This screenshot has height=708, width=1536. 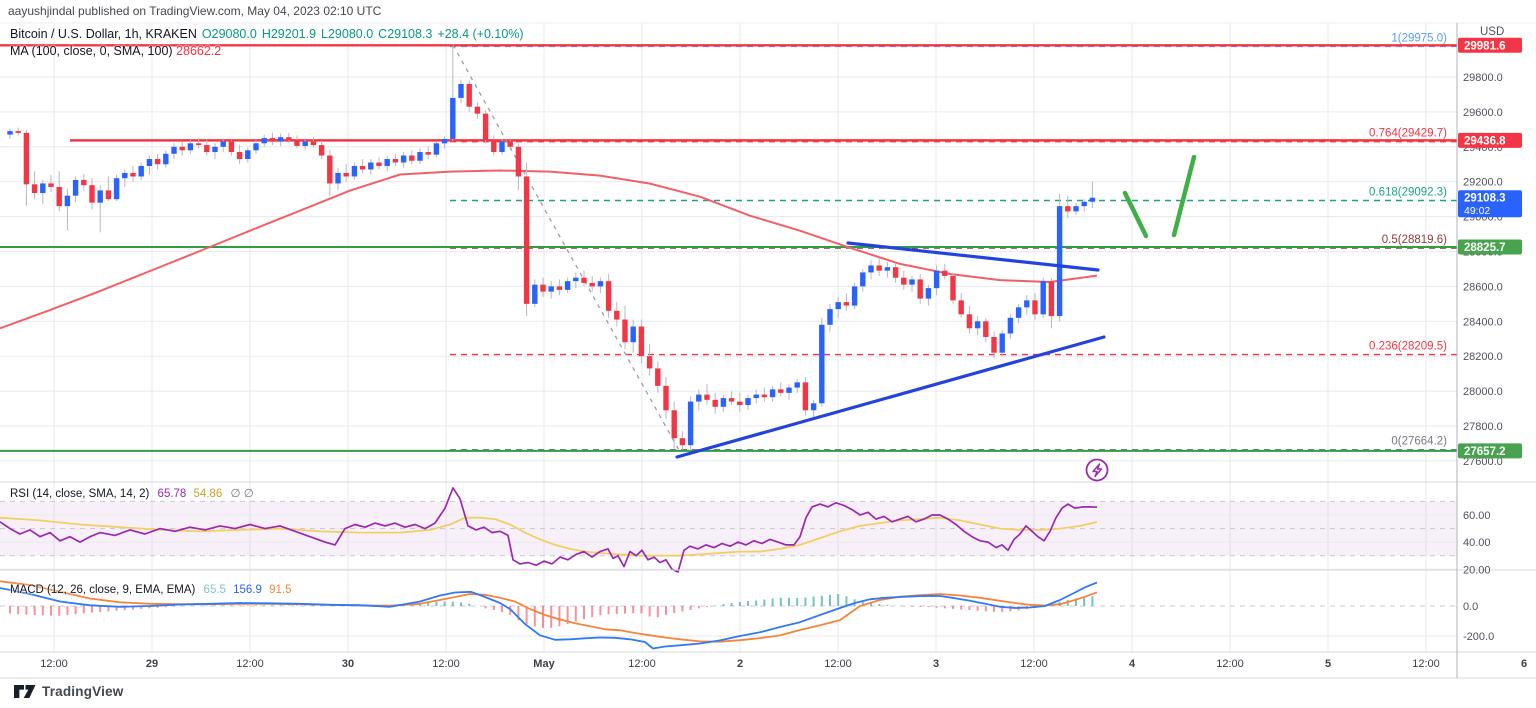 What do you see at coordinates (103, 590) in the screenshot?
I see `macd-label: MACD (12, 26, close, 9, EMA, EMA)` at bounding box center [103, 590].